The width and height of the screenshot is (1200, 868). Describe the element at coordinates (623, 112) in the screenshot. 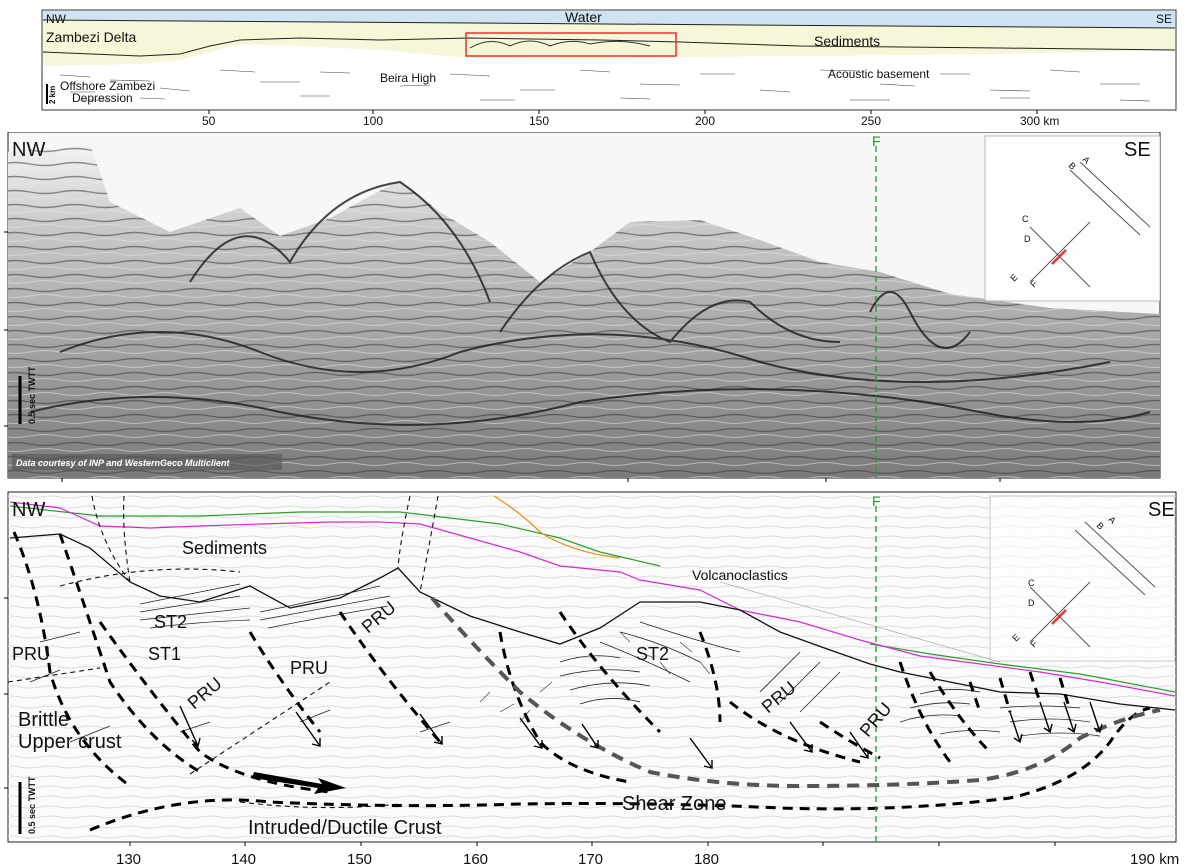

I see `overview-axis` at that location.